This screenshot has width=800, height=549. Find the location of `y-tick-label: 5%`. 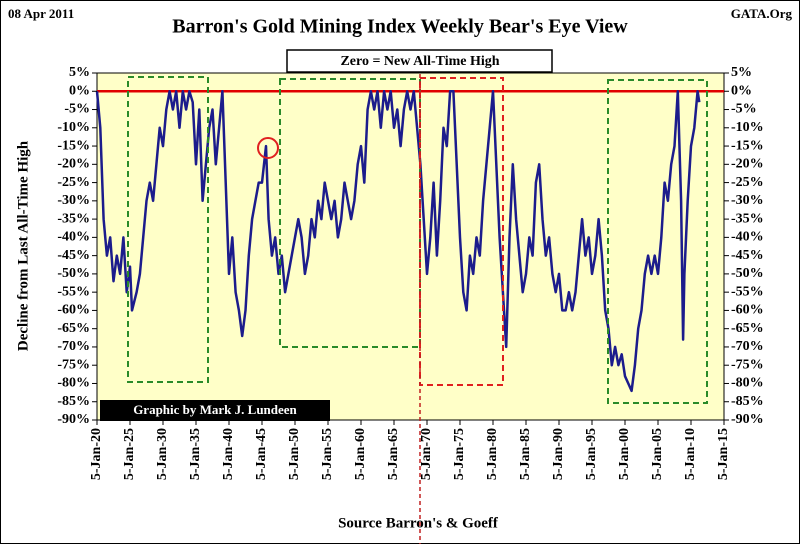

y-tick-label: 5% is located at coordinates (79, 72).